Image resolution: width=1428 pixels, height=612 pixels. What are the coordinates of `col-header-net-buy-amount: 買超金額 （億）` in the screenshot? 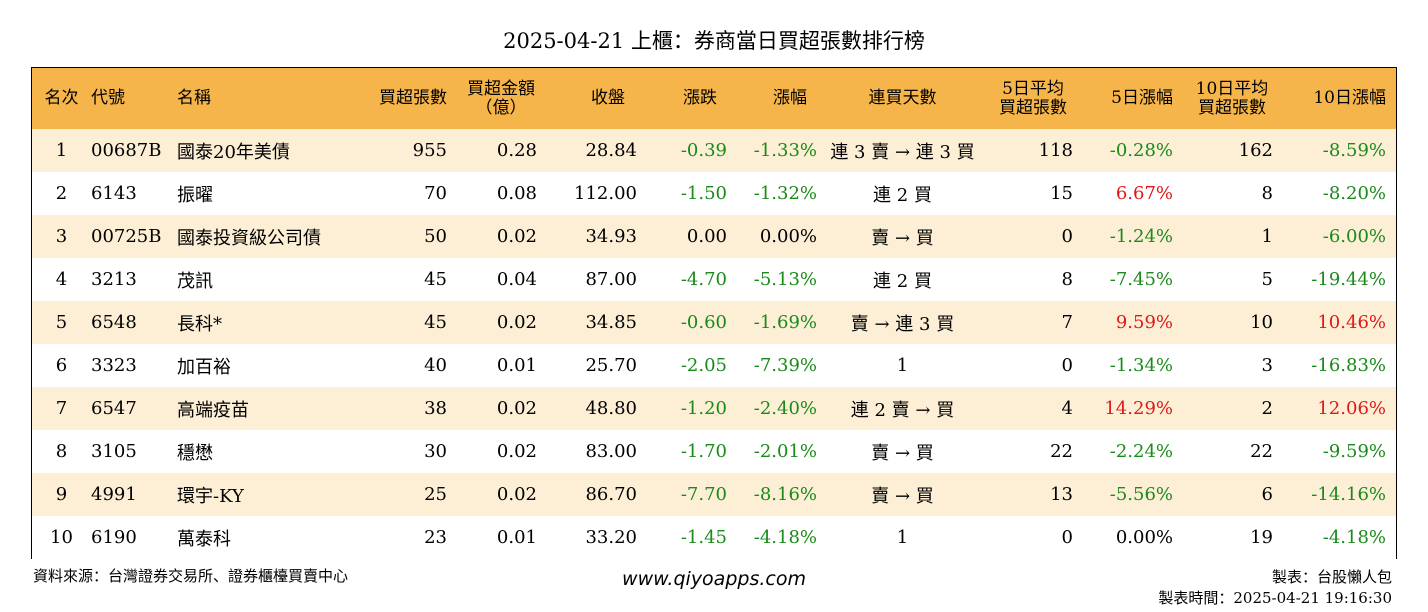 It's located at (497, 98).